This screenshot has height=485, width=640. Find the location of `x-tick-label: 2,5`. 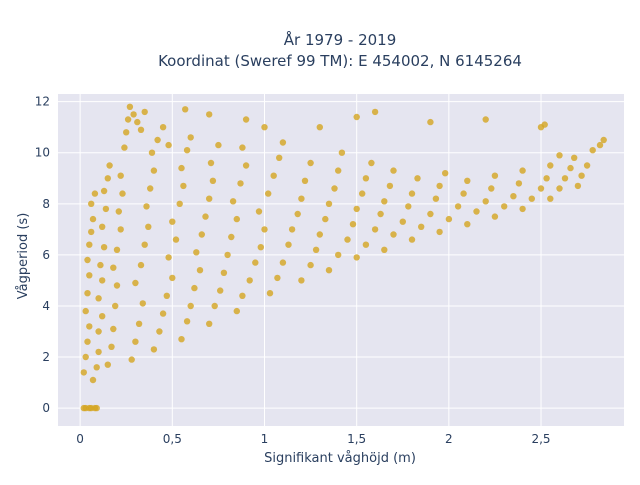

x-tick-label: 2,5 is located at coordinates (540, 439).